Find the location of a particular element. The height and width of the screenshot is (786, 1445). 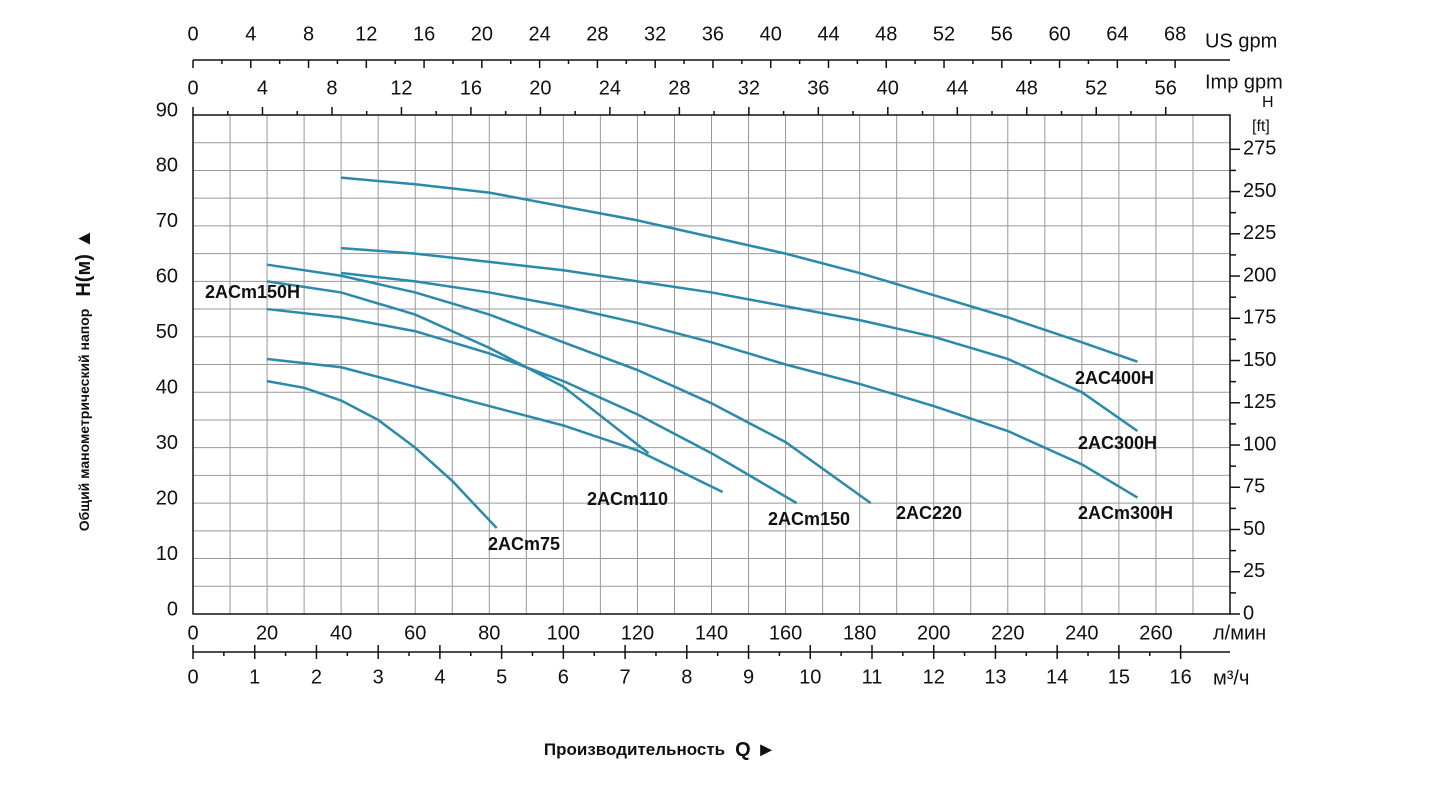

x-axis-label: Производительность is located at coordinates (634, 749).